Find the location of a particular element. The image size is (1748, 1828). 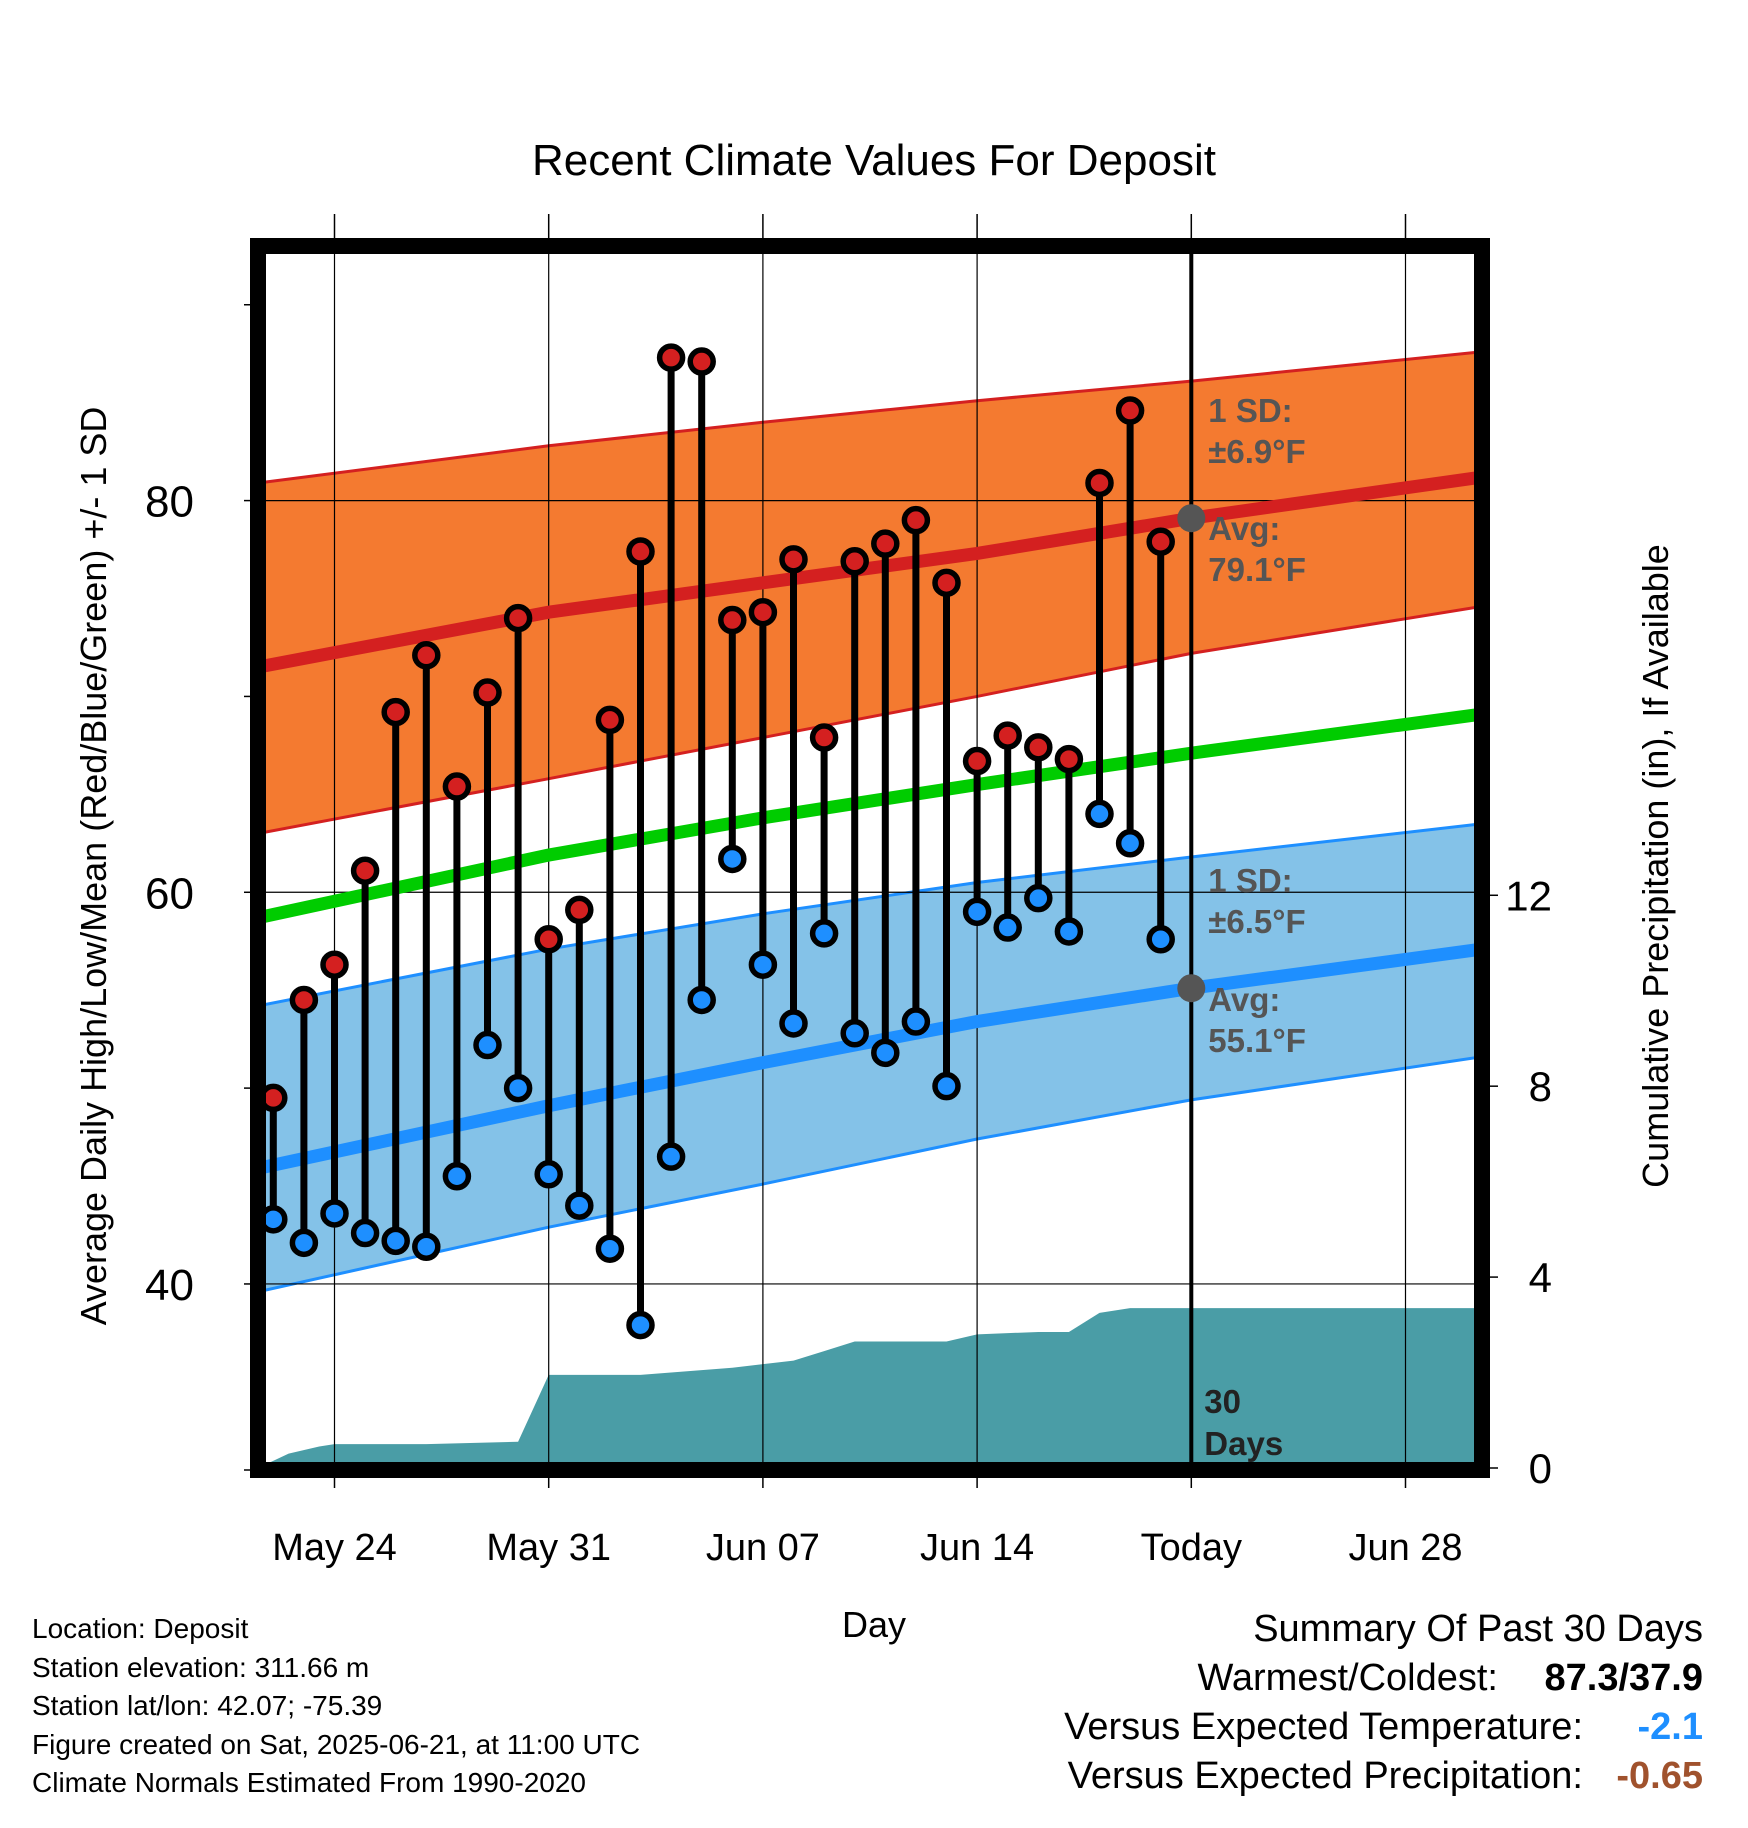

latlon-text: Station lat/lon: 42.07; -75.39 is located at coordinates (207, 1705).